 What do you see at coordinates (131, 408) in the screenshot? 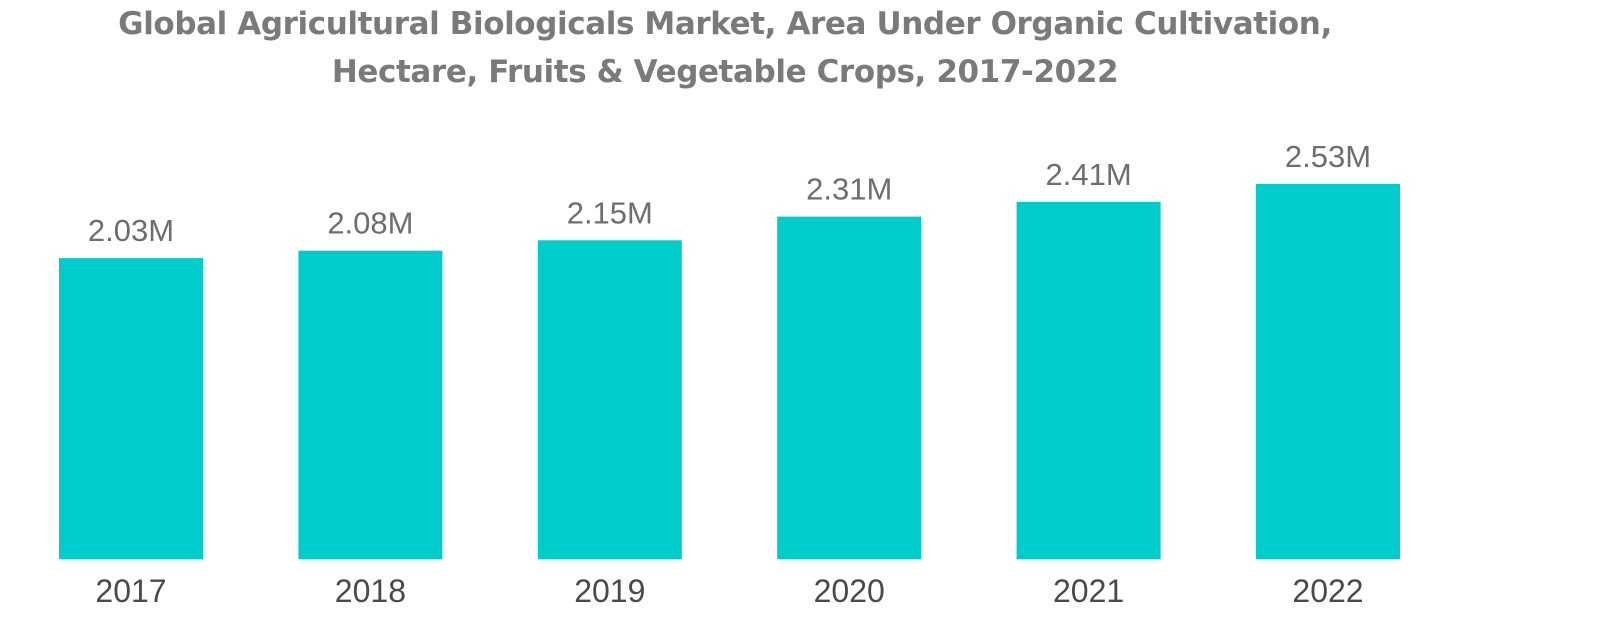
I see `bar-2017` at bounding box center [131, 408].